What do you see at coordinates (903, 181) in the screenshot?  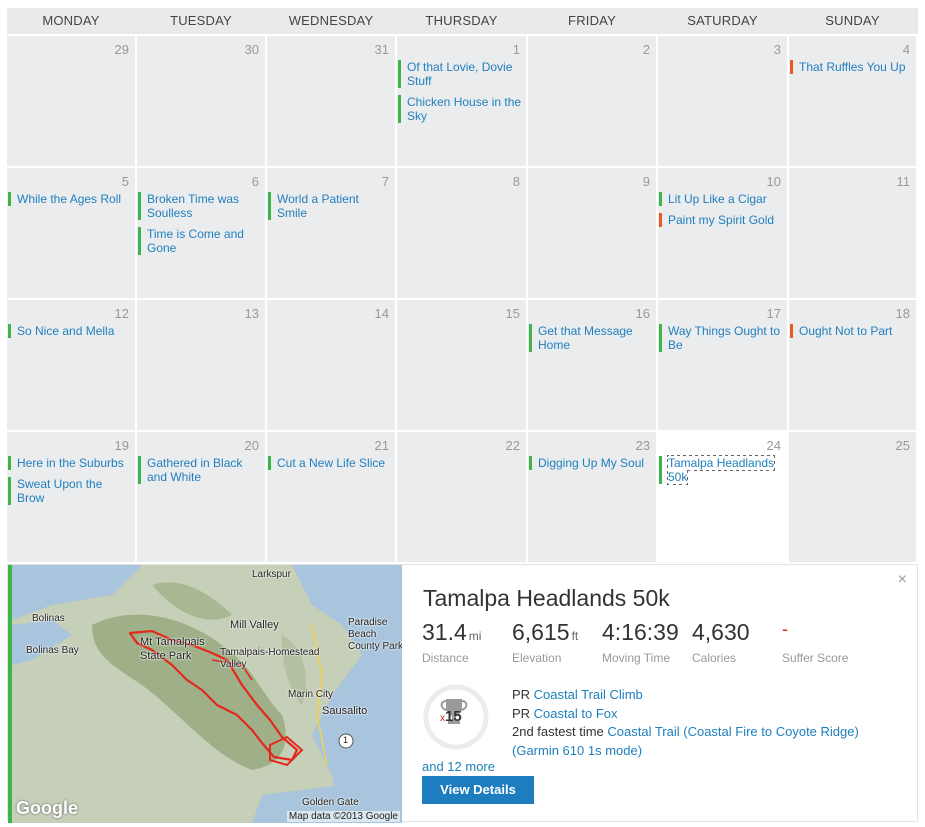 I see `day-number: 11` at bounding box center [903, 181].